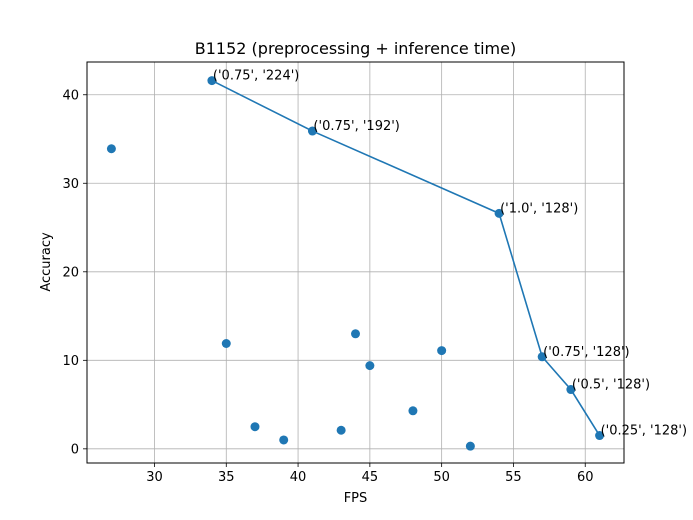 Image resolution: width=693 pixels, height=520 pixels. Describe the element at coordinates (355, 48) in the screenshot. I see `chart-title: B1152 (preprocessing + inference time)` at that location.